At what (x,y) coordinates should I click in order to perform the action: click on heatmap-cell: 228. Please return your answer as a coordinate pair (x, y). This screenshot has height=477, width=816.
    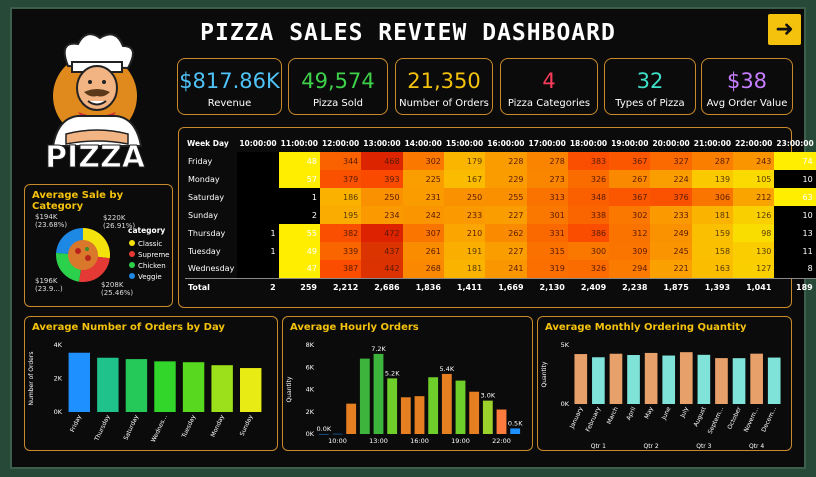
    Looking at the image, I should click on (506, 161).